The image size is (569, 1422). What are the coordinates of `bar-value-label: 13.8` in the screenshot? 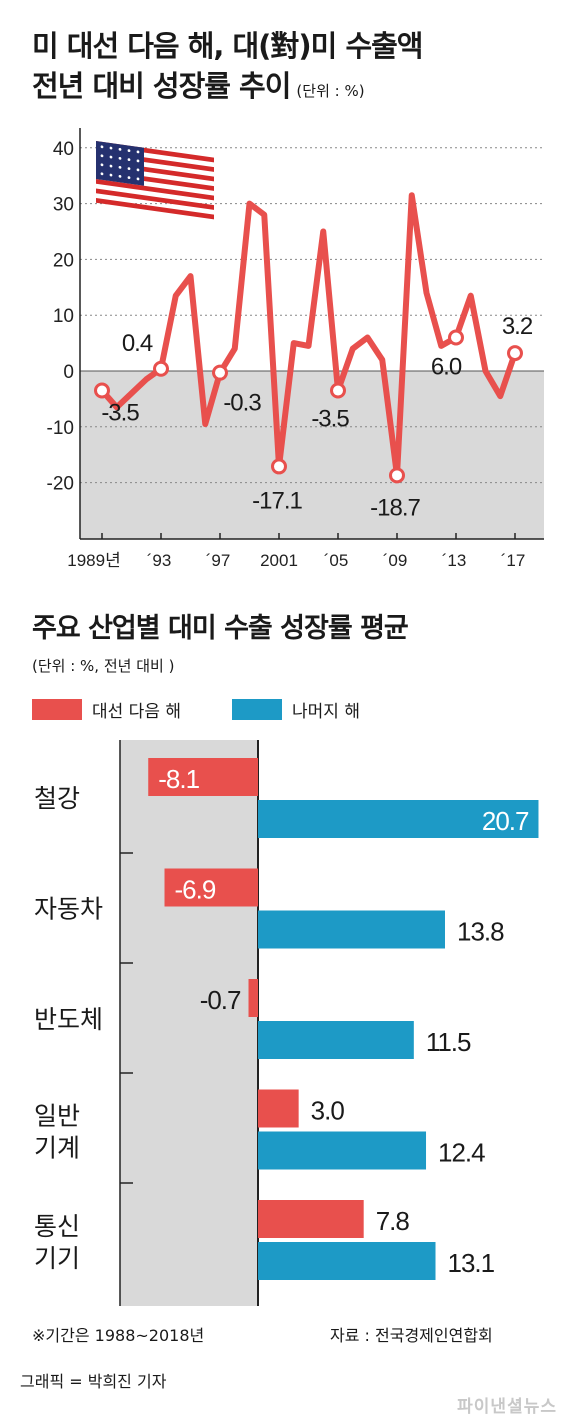 It's located at (480, 932).